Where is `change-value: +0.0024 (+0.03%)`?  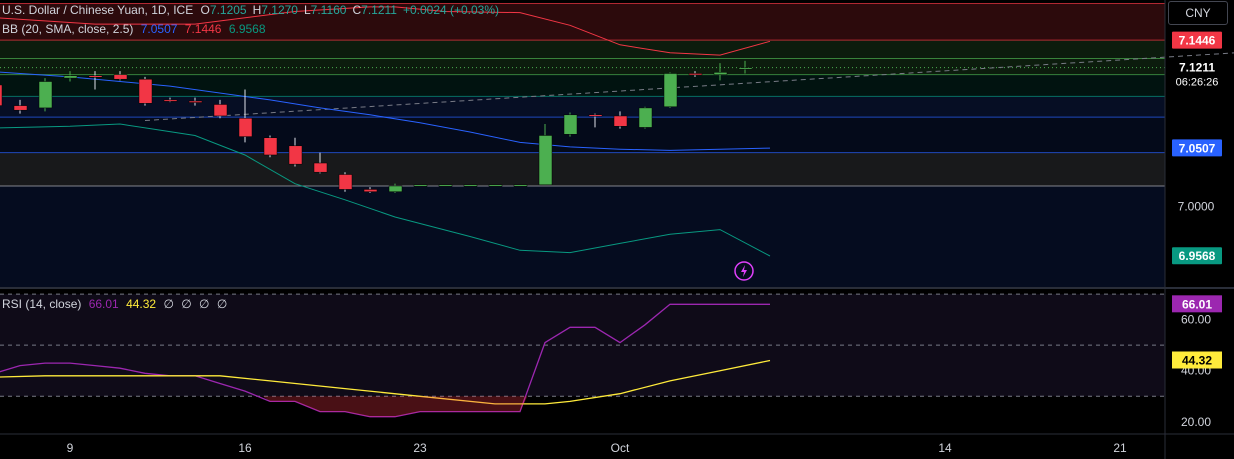 change-value: +0.0024 (+0.03%) is located at coordinates (451, 10).